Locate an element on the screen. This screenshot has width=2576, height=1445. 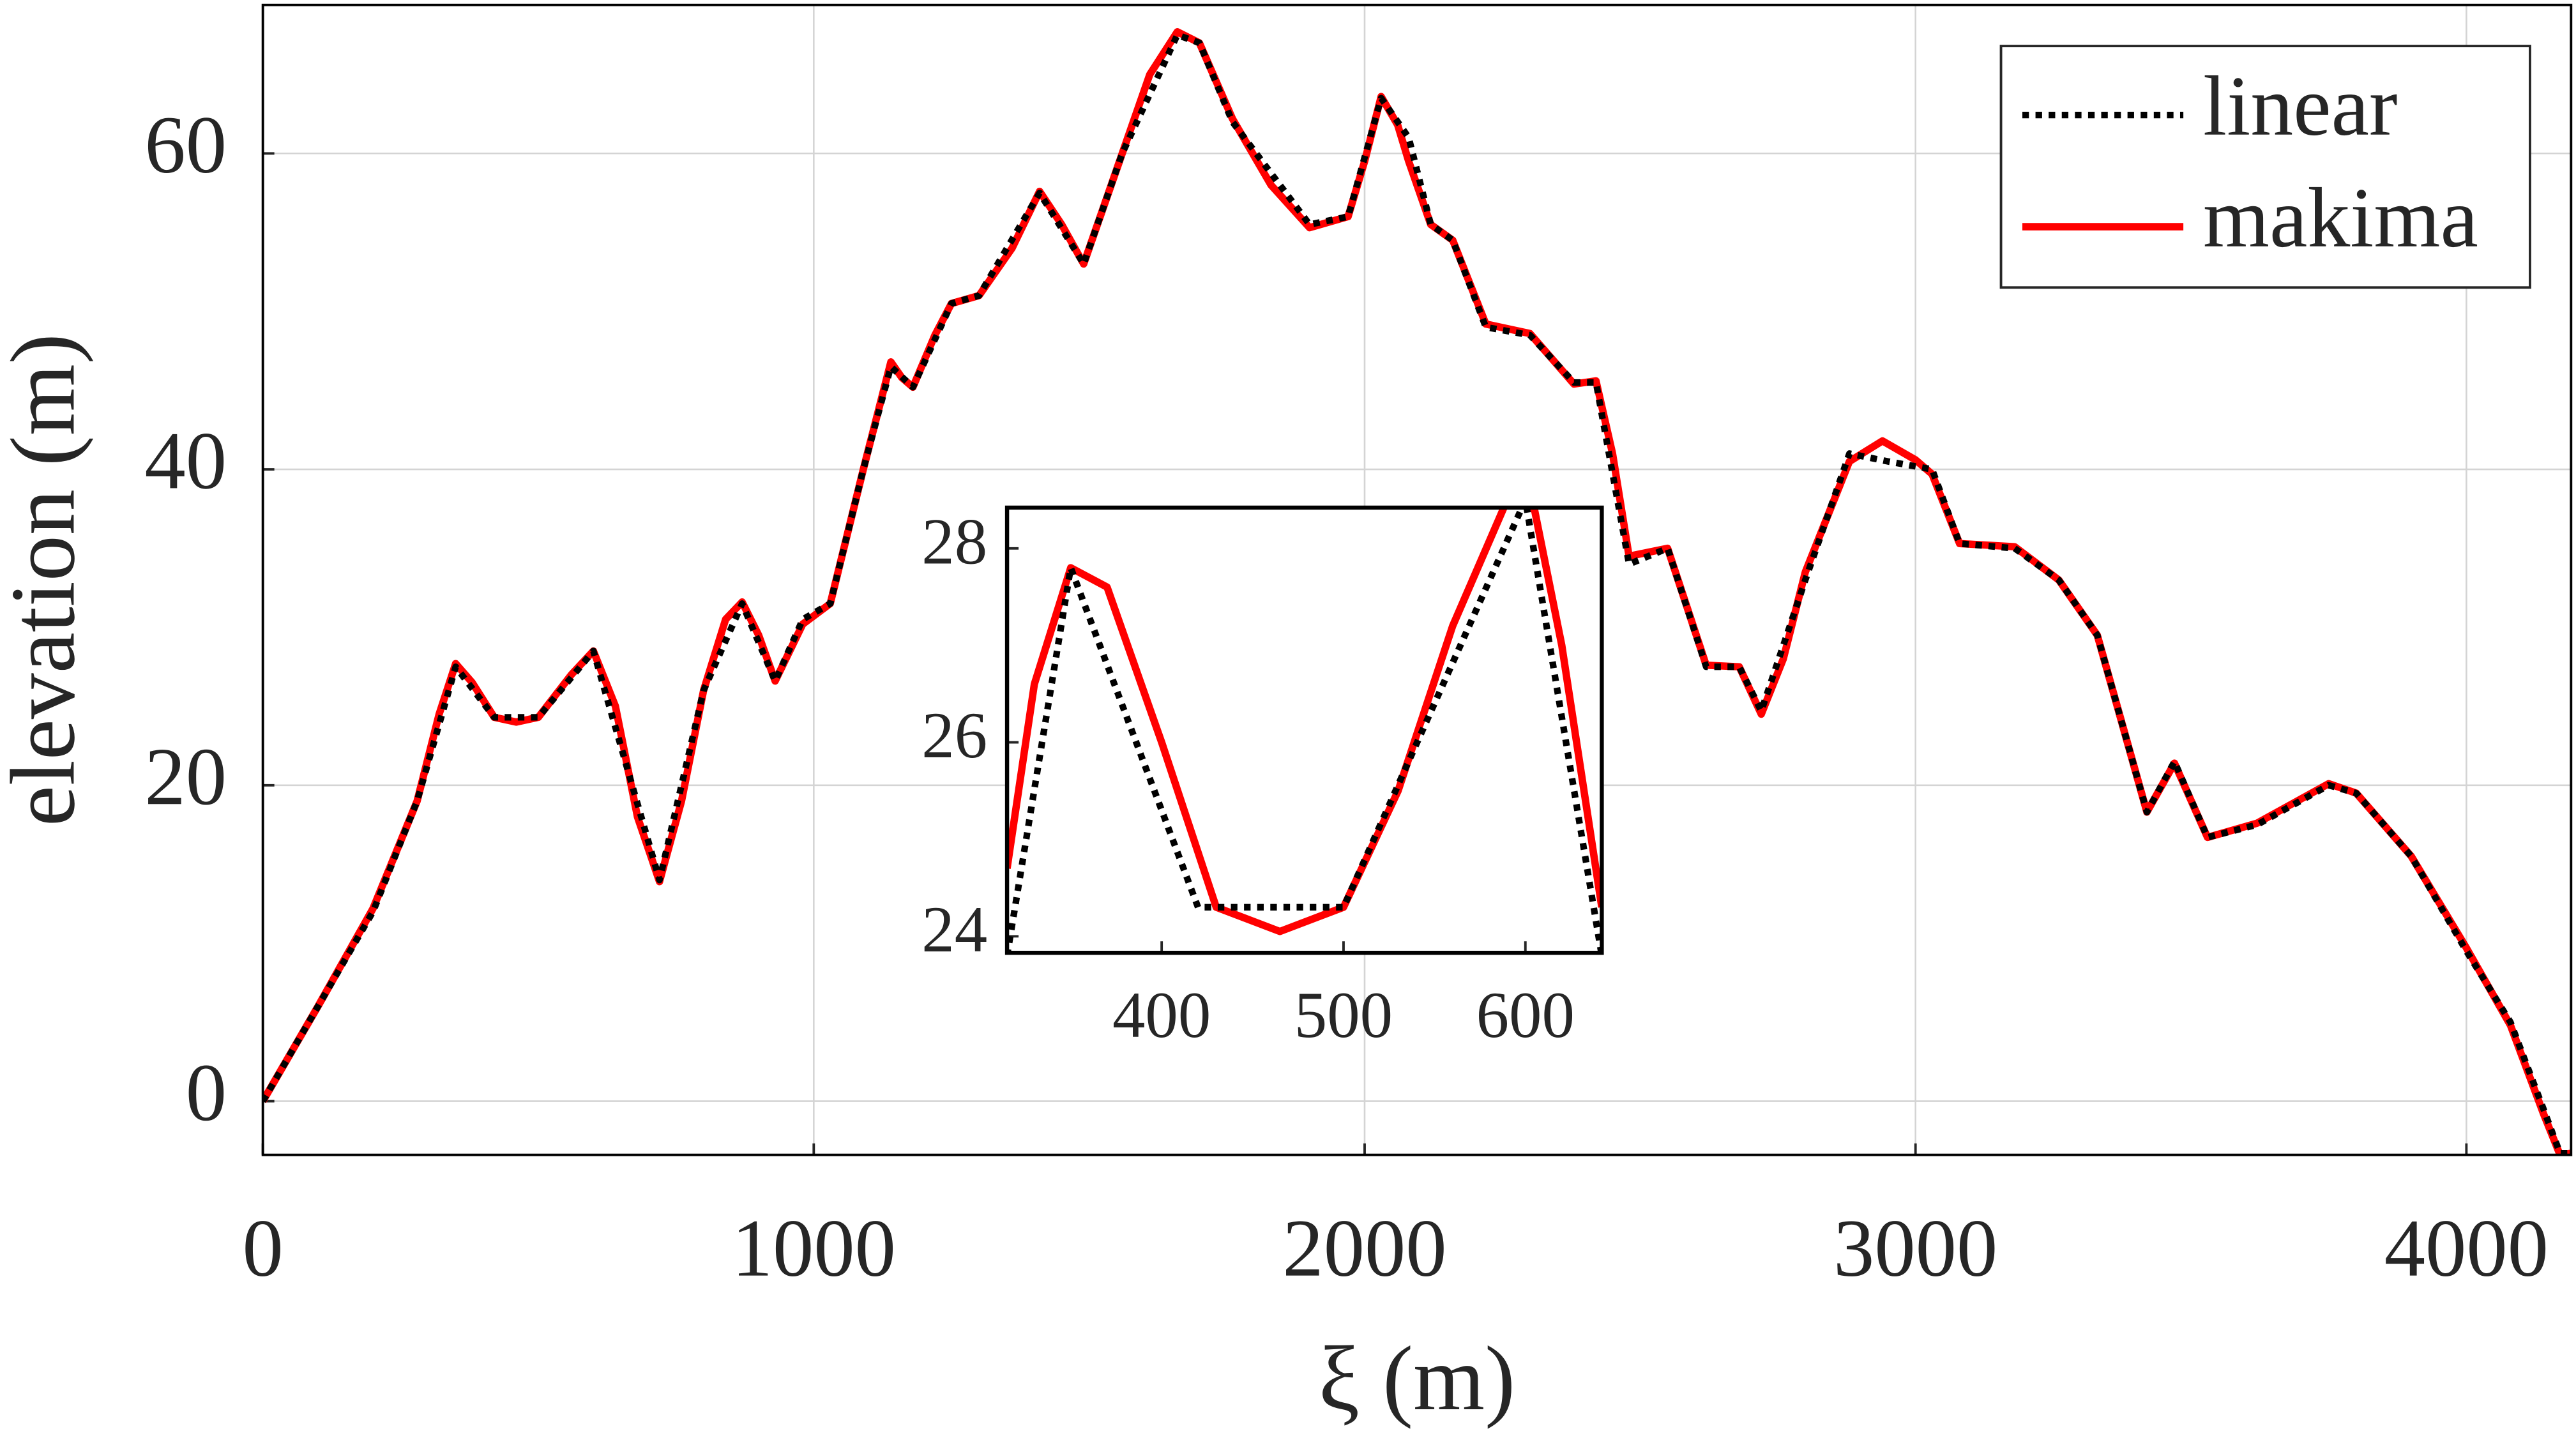
y-tick-label: 20 is located at coordinates (185, 776).